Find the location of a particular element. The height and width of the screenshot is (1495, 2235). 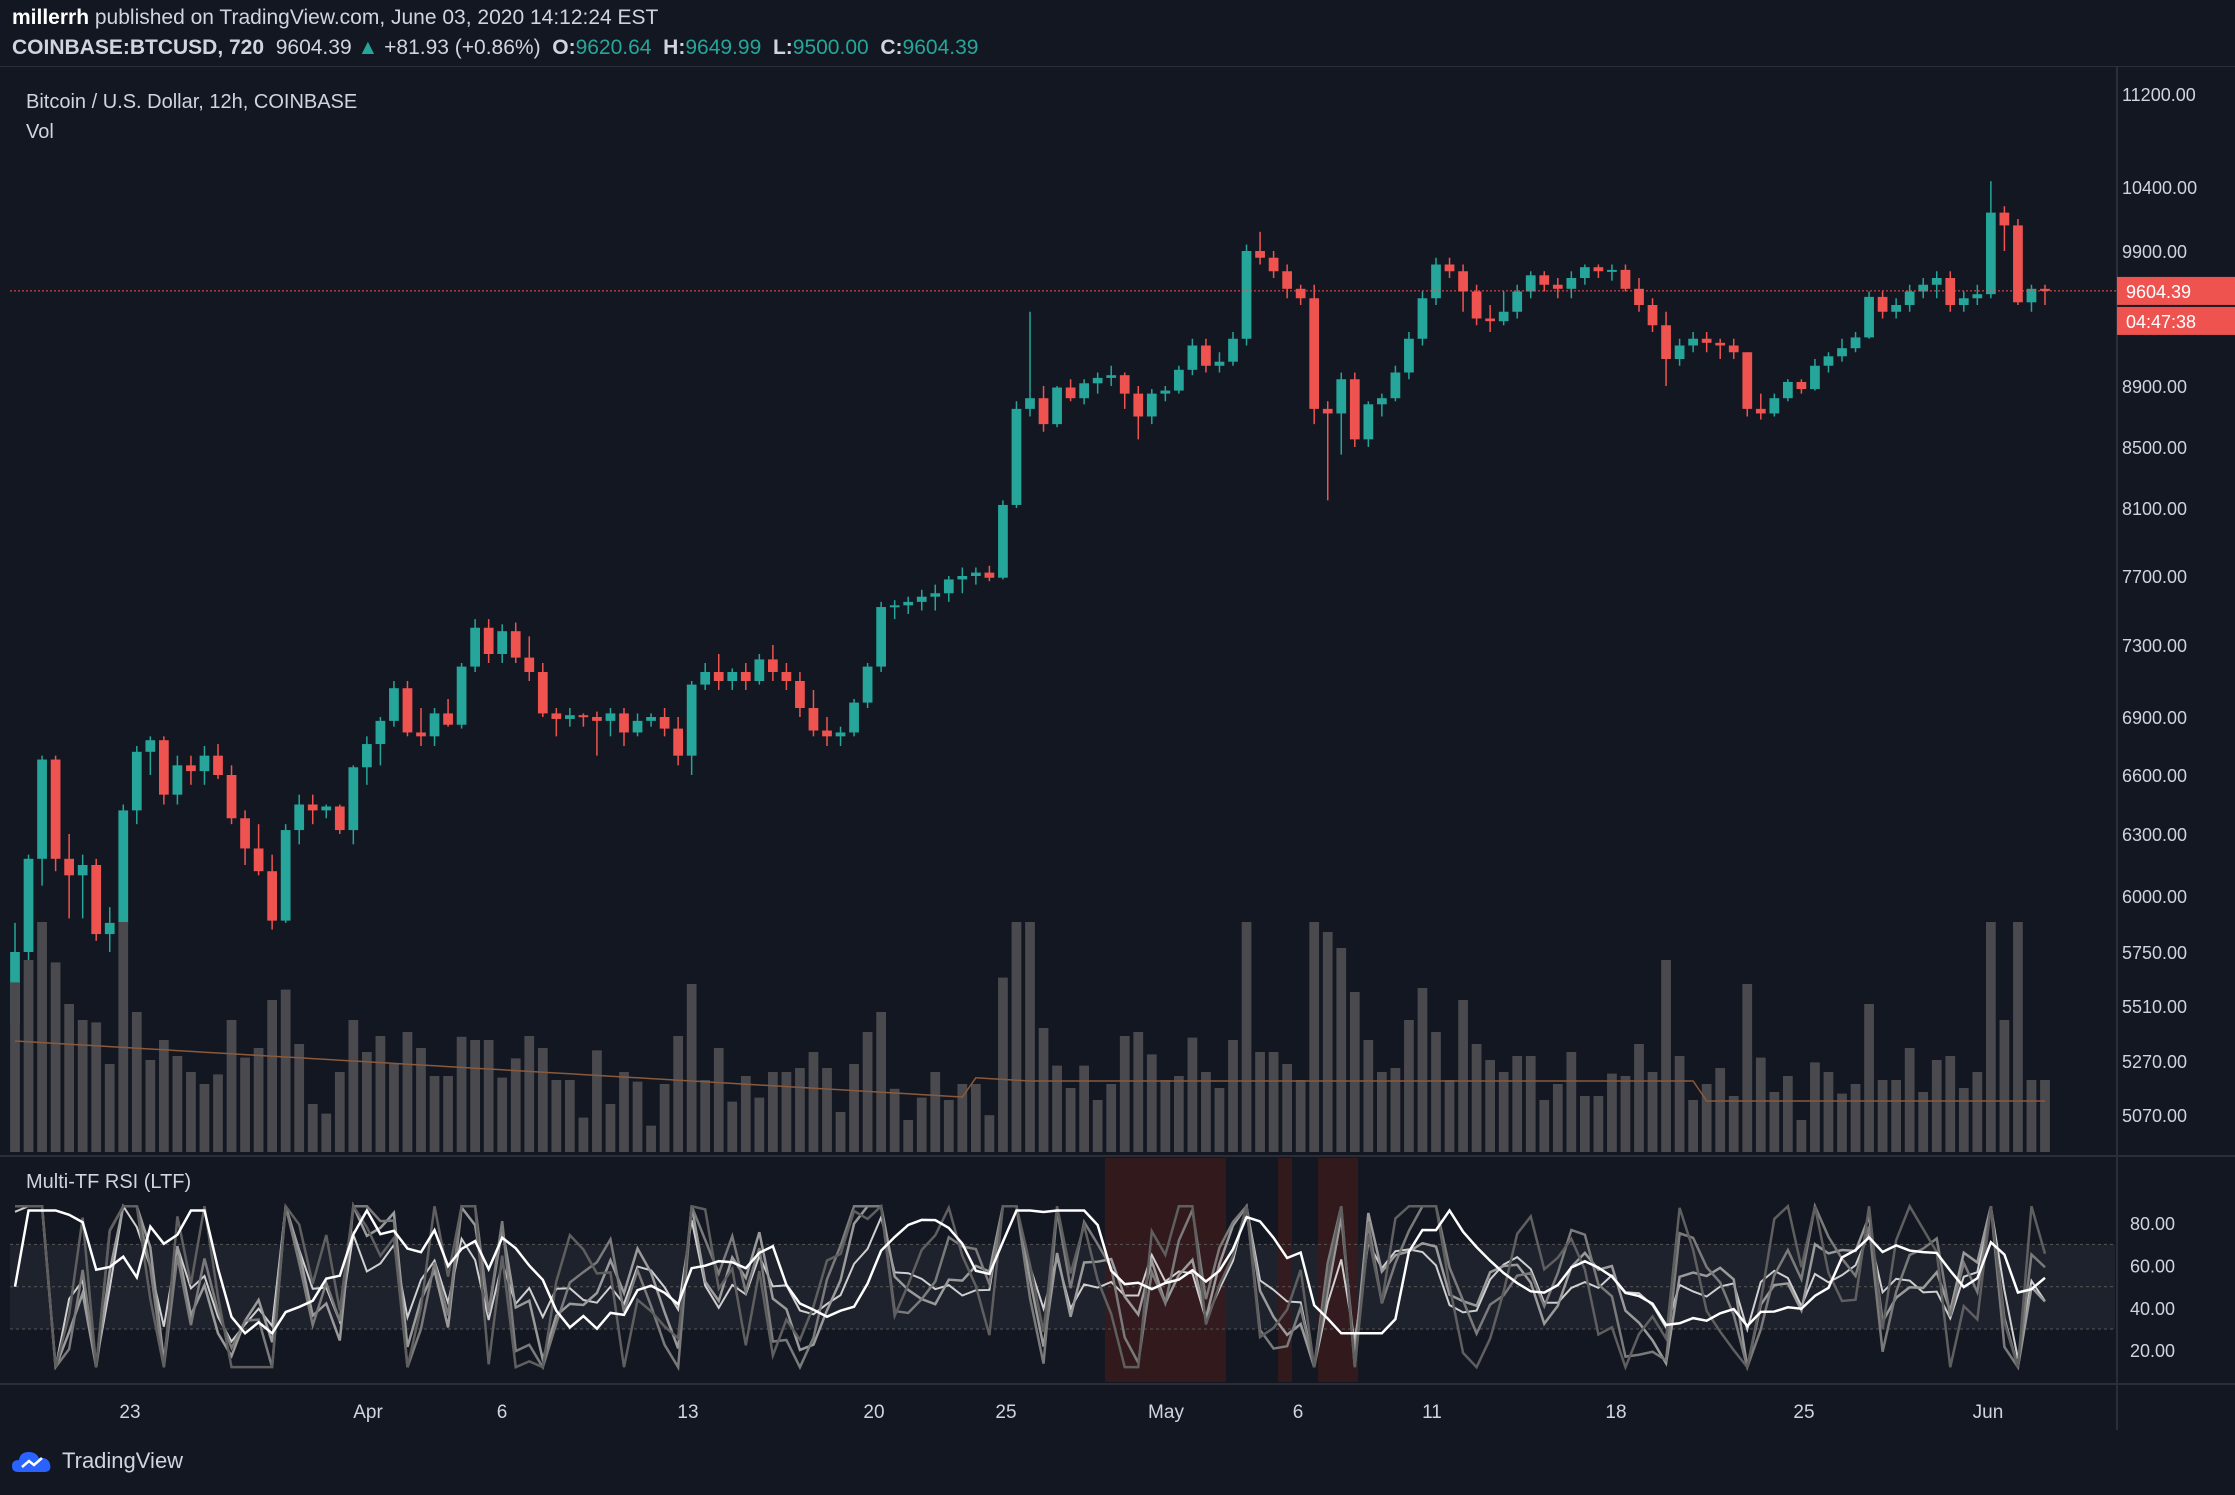

price-tick-label: 5270.00 is located at coordinates (2154, 1062).